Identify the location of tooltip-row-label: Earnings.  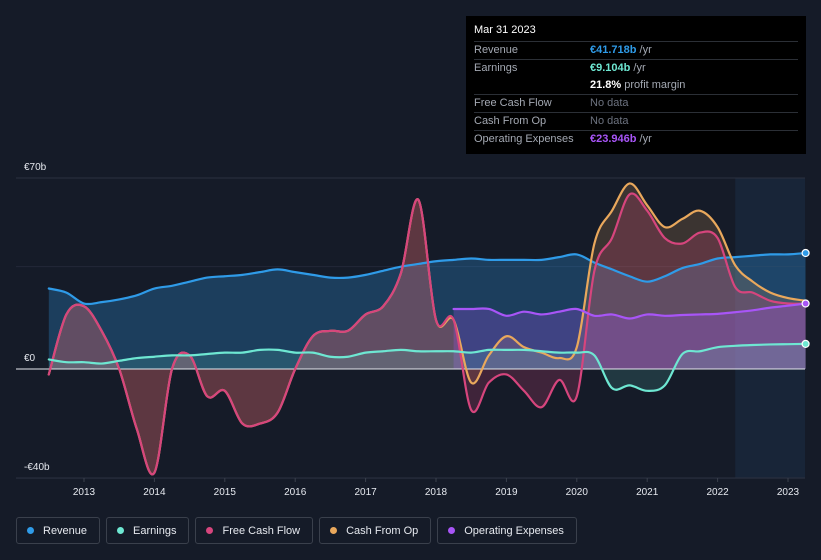
(496, 68).